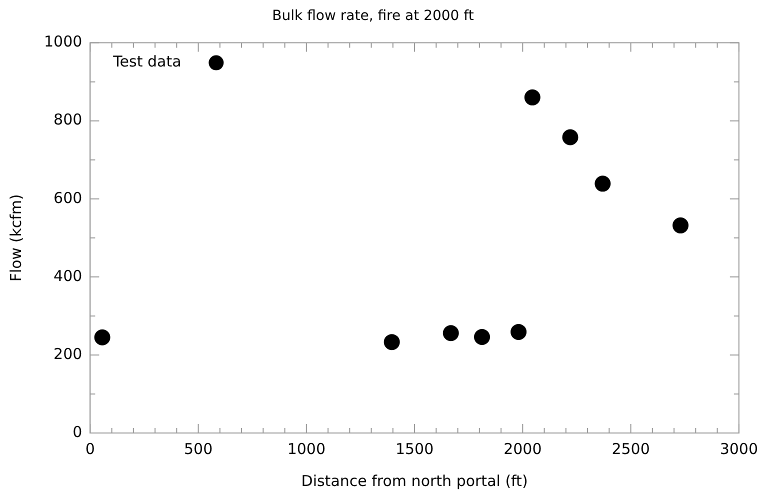  I want to click on legend-label: Test data, so click(147, 61).